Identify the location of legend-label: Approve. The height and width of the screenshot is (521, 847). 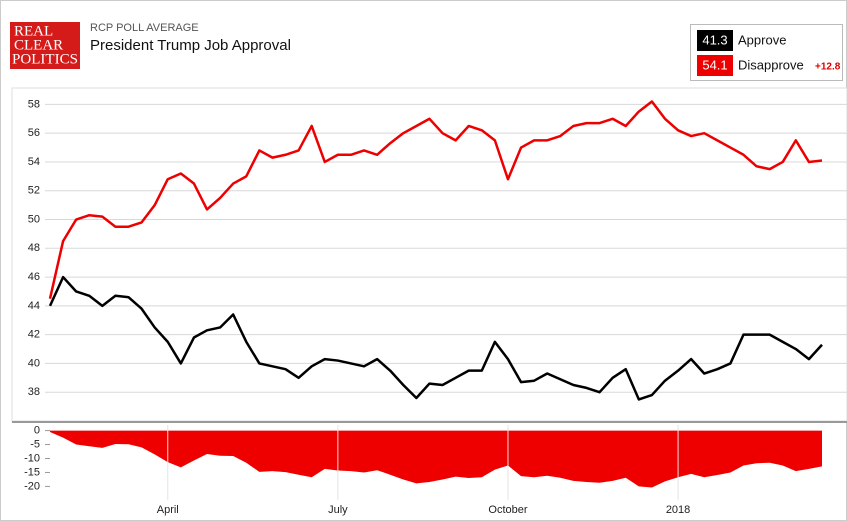
(762, 39).